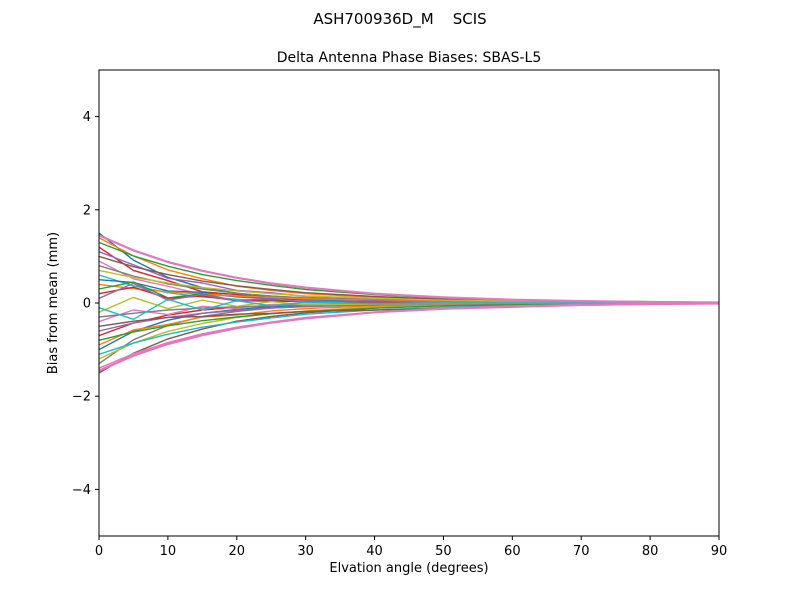  Describe the element at coordinates (399, 19) in the screenshot. I see `figure-title: ASH700936D_M SCIS` at that location.